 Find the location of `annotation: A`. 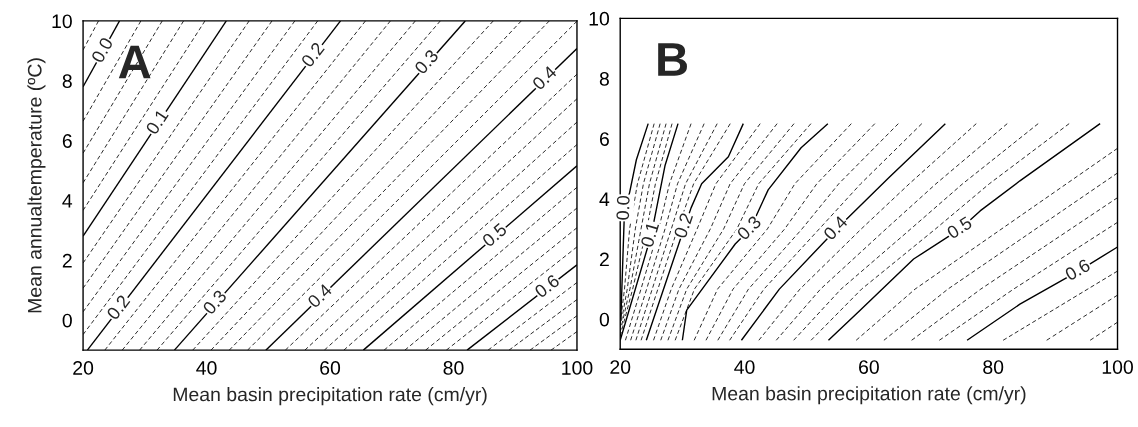

annotation: A is located at coordinates (134, 62).